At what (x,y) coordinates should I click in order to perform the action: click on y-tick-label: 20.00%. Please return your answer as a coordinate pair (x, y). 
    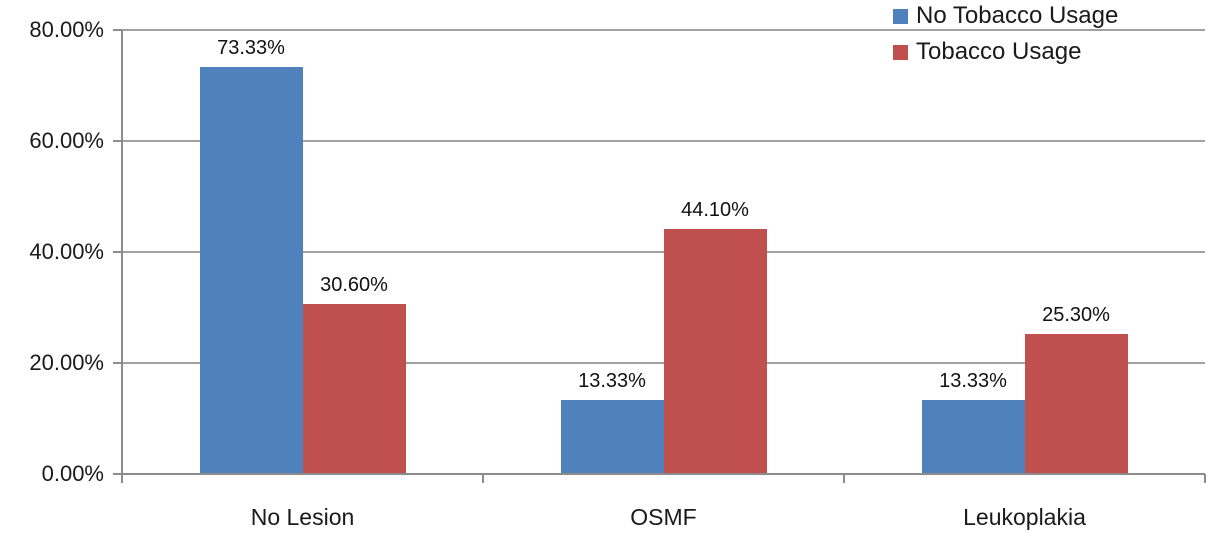
    Looking at the image, I should click on (66, 362).